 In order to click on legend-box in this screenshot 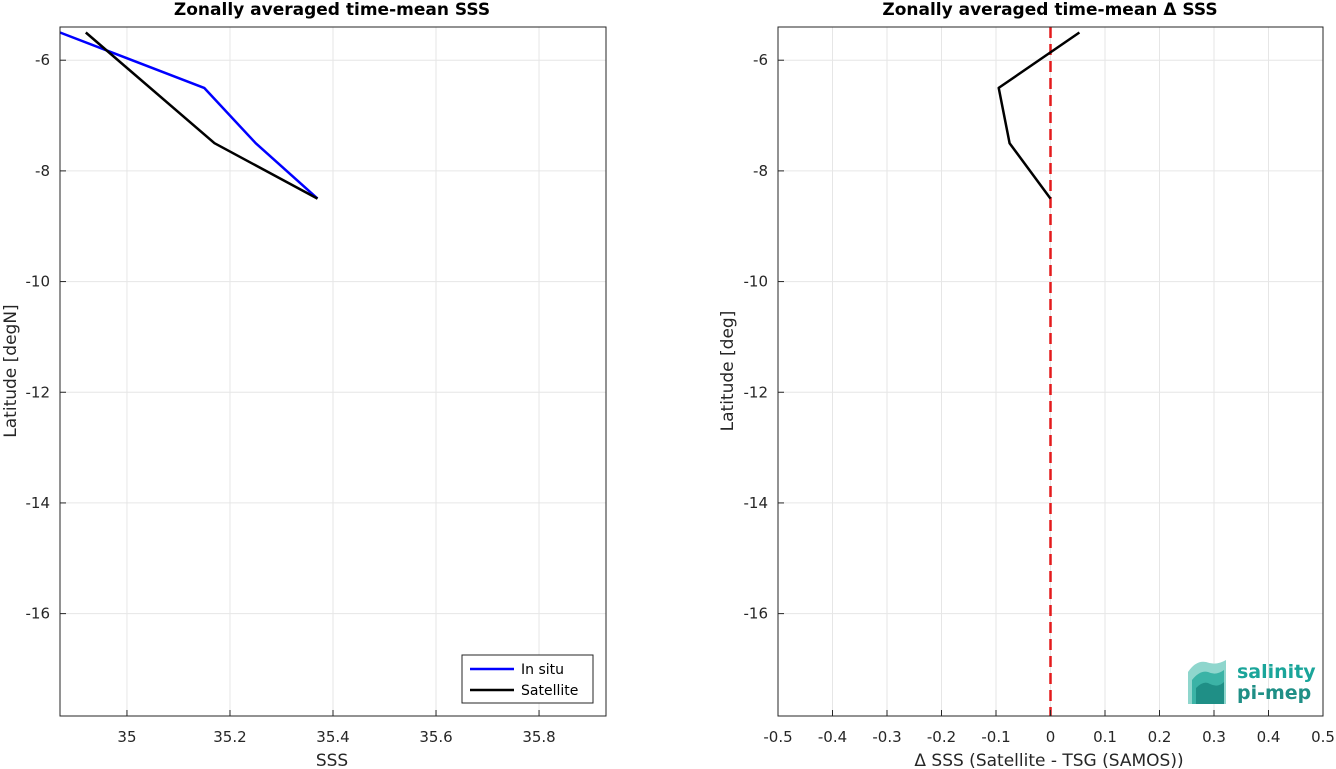, I will do `click(527, 679)`.